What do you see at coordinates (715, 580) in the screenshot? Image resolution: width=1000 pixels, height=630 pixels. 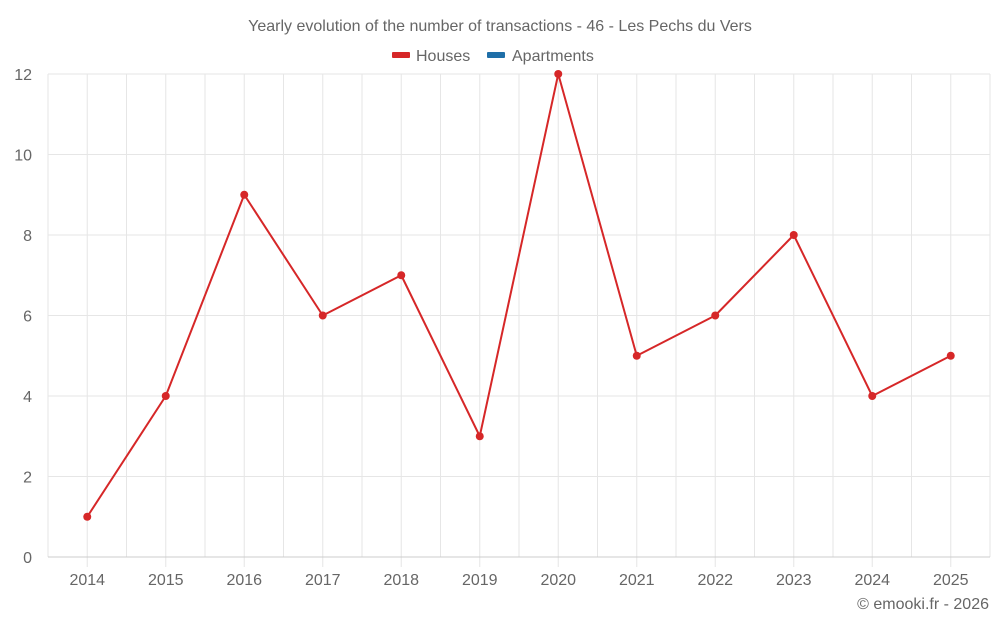 I see `x-tick-label: 2022` at bounding box center [715, 580].